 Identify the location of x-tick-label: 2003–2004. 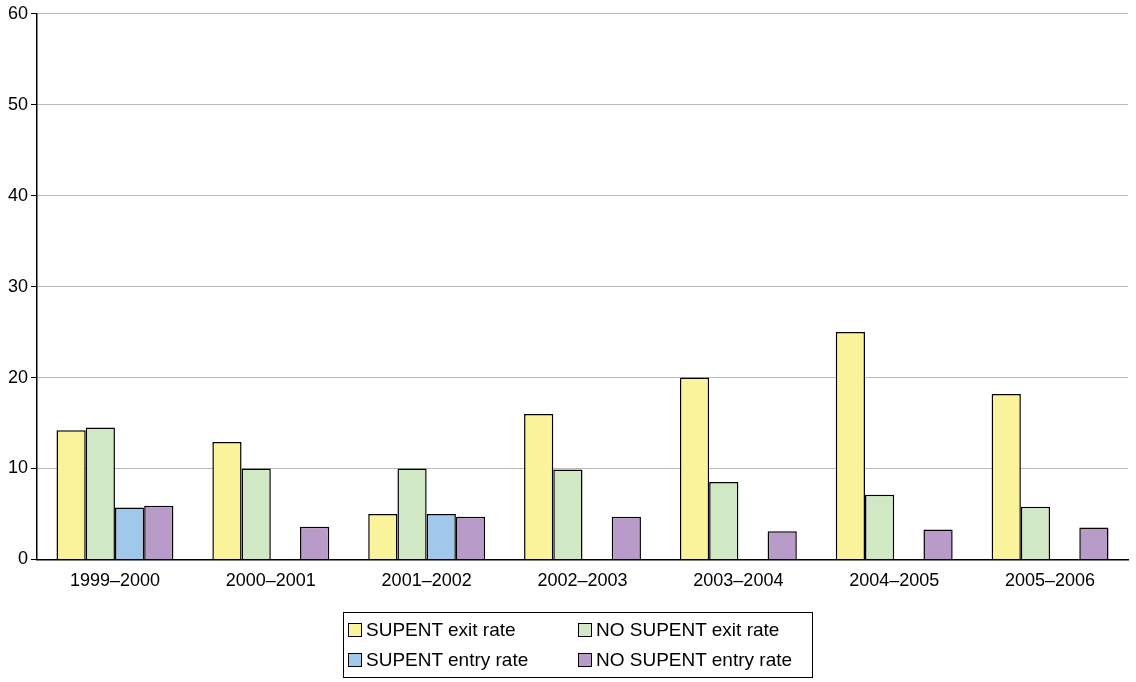
(738, 580).